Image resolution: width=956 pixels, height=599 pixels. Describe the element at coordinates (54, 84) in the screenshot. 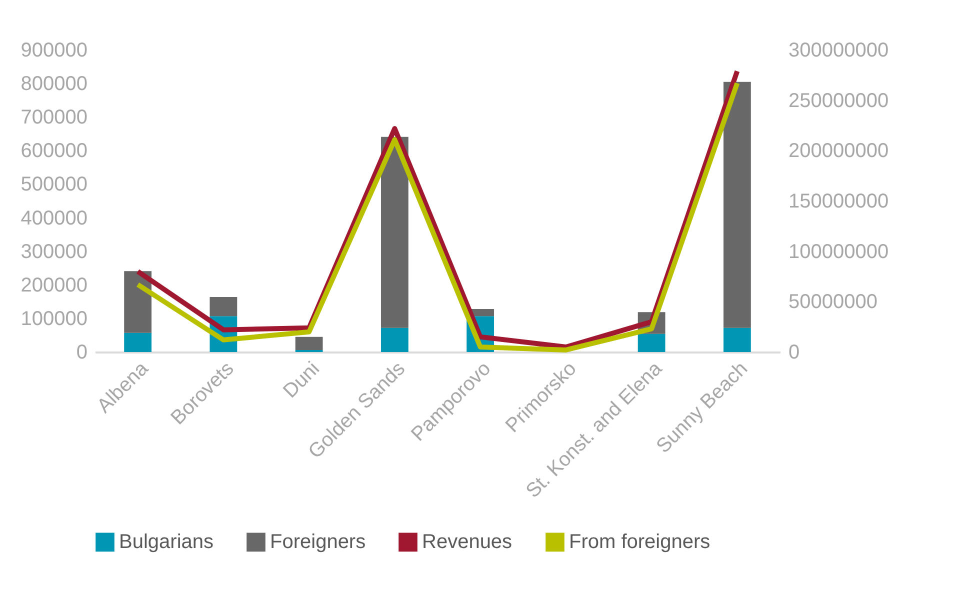

I see `y-tick-label: 800000` at that location.